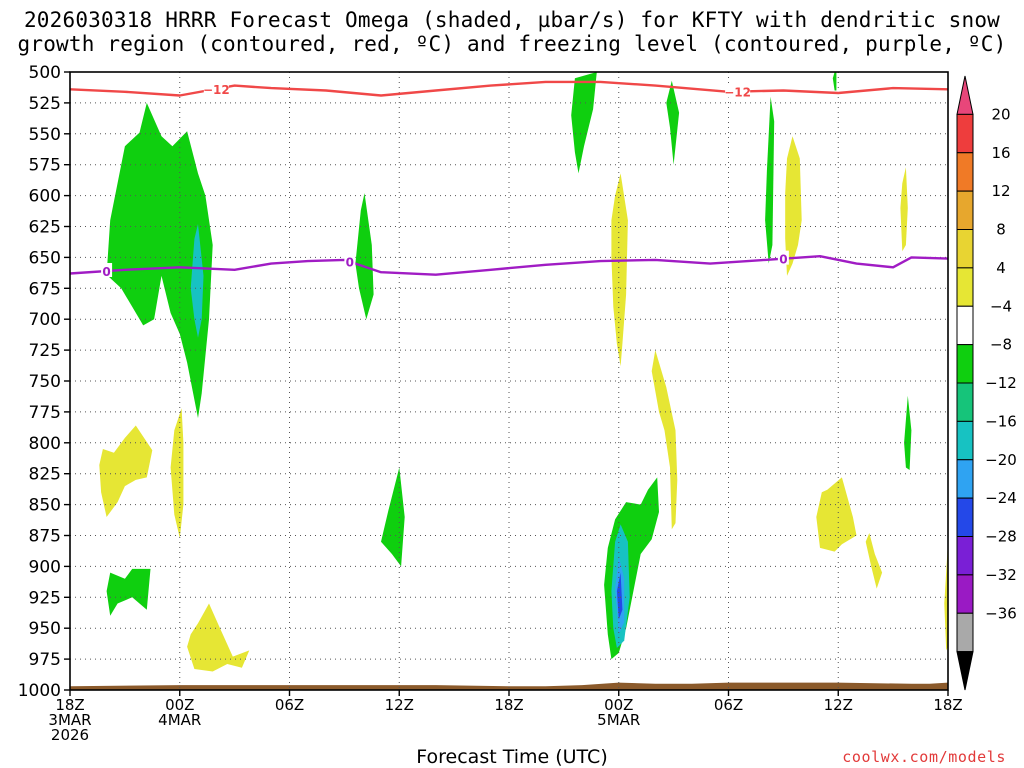 The image size is (1024, 768). Describe the element at coordinates (69, 720) in the screenshot. I see `x-tick-label-0-1: 3MAR` at that location.